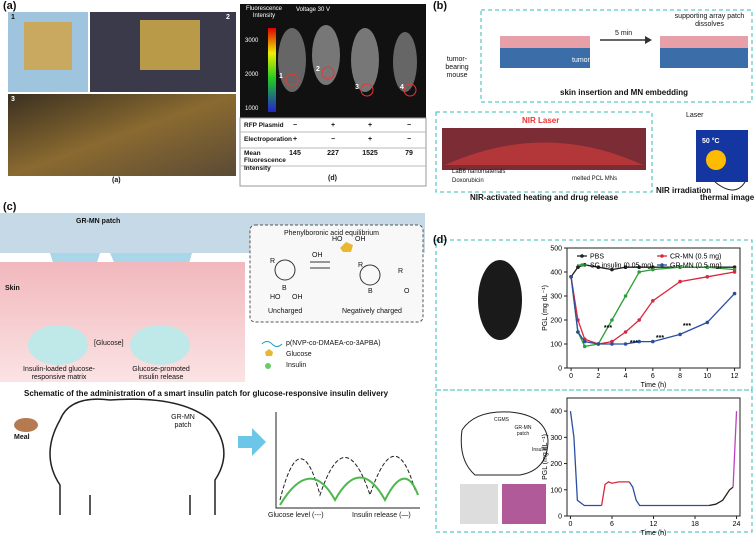 This screenshot has width=756, height=536. Describe the element at coordinates (504, 443) in the screenshot. I see `pig-diagram` at that location.